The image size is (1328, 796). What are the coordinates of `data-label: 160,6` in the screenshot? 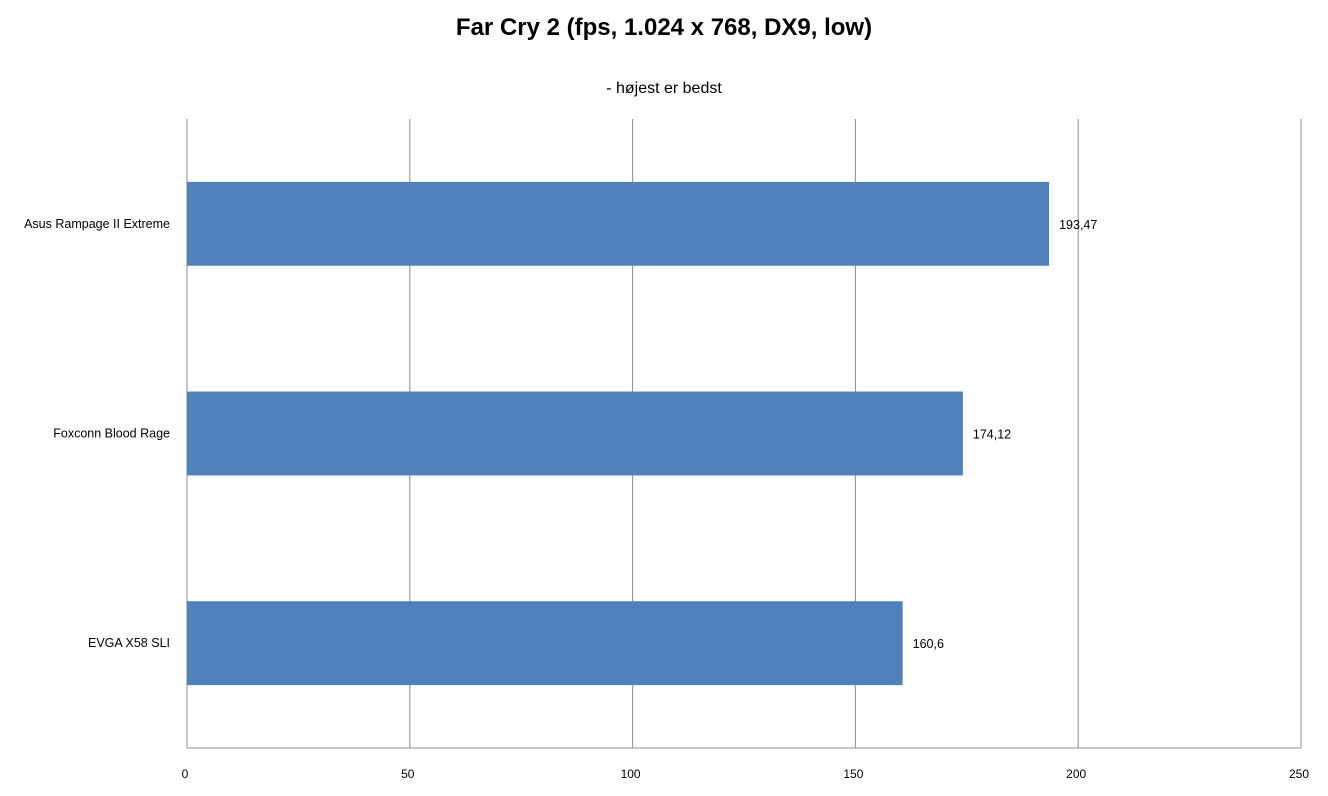 It's located at (928, 644).